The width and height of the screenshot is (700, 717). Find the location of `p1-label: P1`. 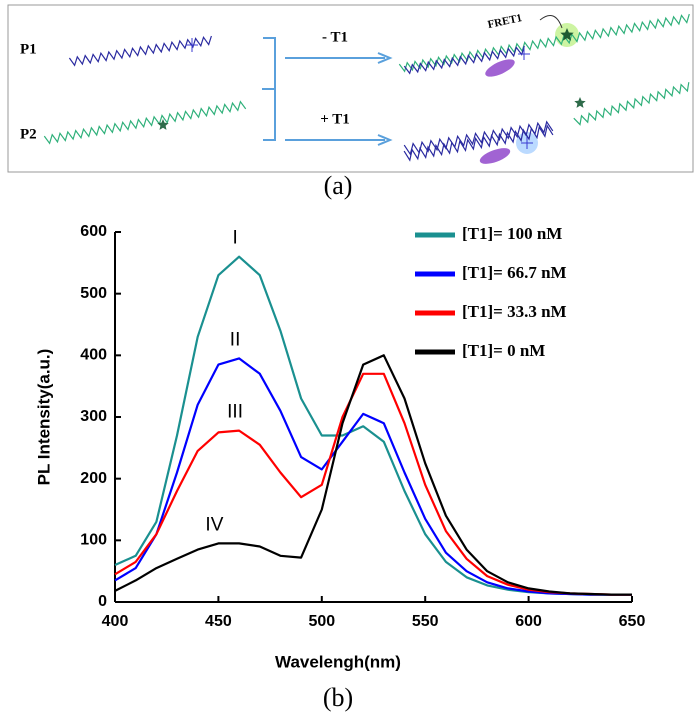

p1-label: P1 is located at coordinates (28, 49).